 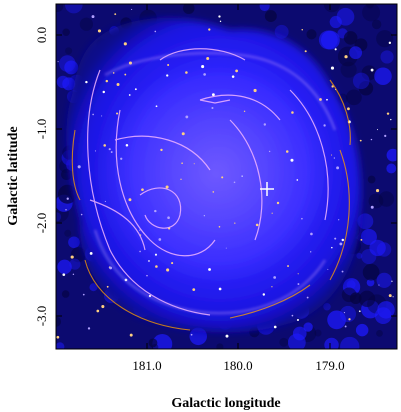 I want to click on y-tick-label: -2.0, so click(x=41, y=223).